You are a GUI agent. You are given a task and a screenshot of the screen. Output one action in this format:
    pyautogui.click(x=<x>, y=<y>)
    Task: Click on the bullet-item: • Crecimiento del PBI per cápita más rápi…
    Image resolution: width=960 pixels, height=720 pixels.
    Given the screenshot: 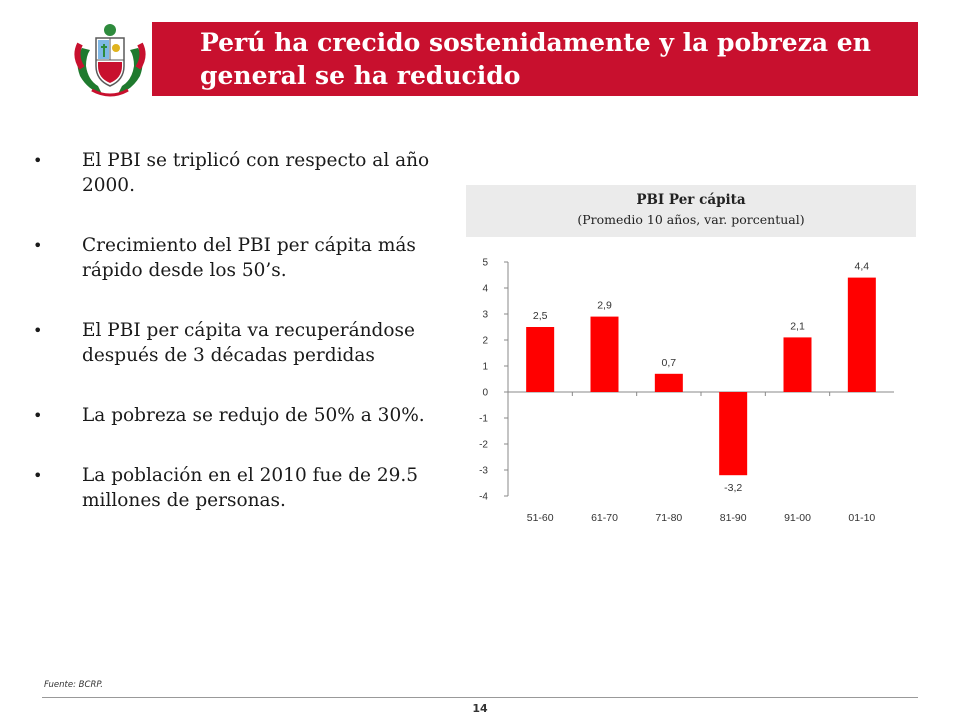 What is the action you would take?
    pyautogui.click(x=230, y=258)
    